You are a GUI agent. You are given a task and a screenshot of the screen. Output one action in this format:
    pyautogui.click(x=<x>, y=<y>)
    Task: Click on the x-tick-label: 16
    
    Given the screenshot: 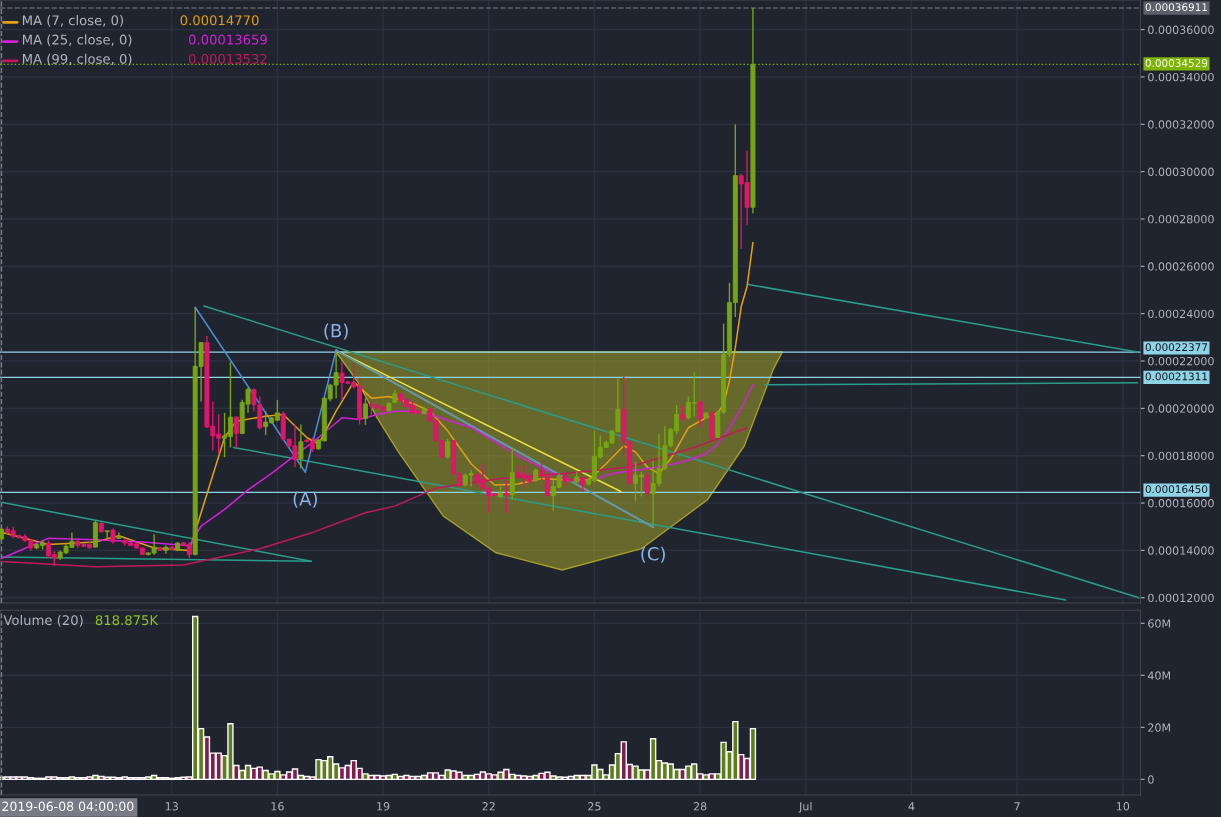 What is the action you would take?
    pyautogui.click(x=277, y=806)
    